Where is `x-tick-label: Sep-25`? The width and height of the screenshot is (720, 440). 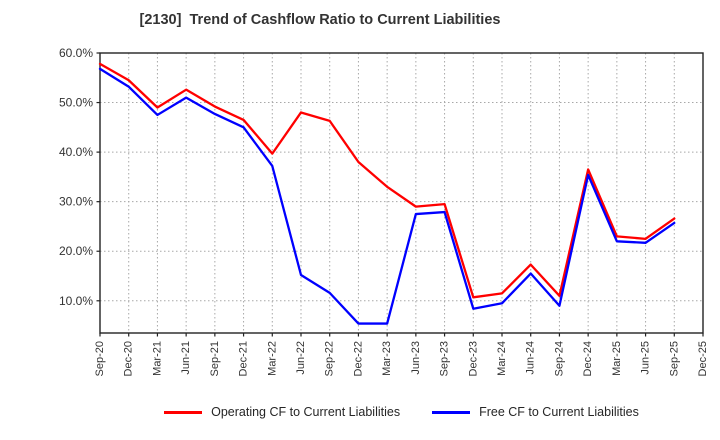 x-tick-label: Sep-25 is located at coordinates (674, 358).